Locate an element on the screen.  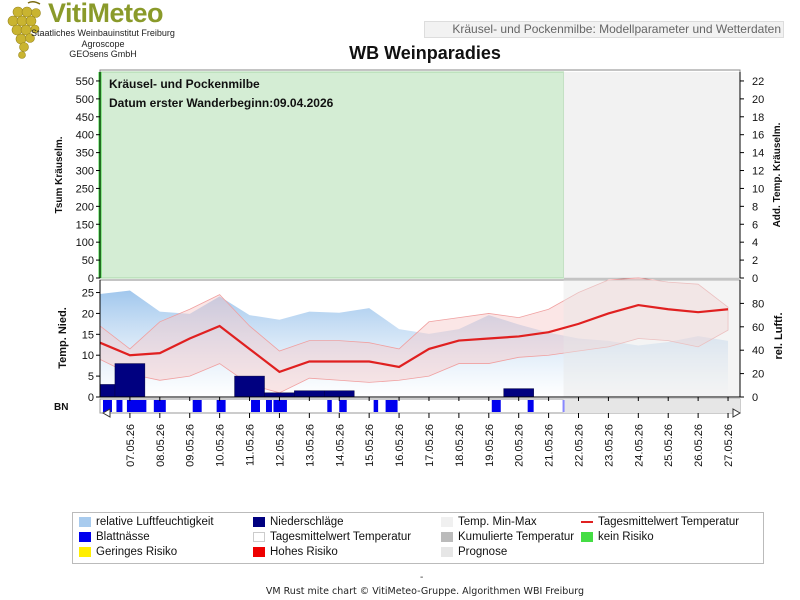
legend-item: relative Luftfeuchtigkeit is located at coordinates (146, 522).